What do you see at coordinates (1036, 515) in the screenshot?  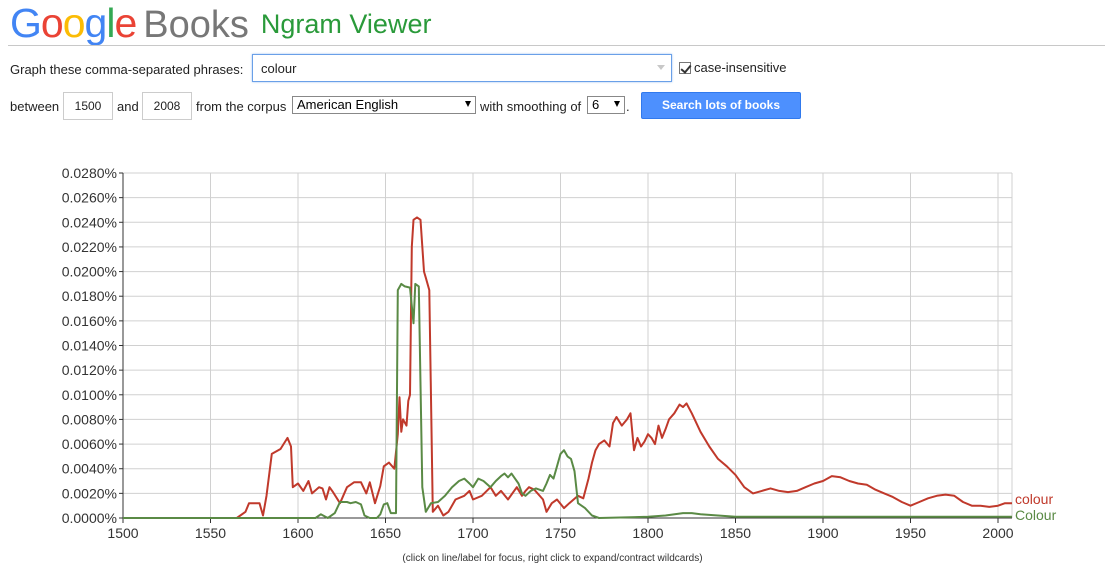 I see `series-label-colour: Colour` at bounding box center [1036, 515].